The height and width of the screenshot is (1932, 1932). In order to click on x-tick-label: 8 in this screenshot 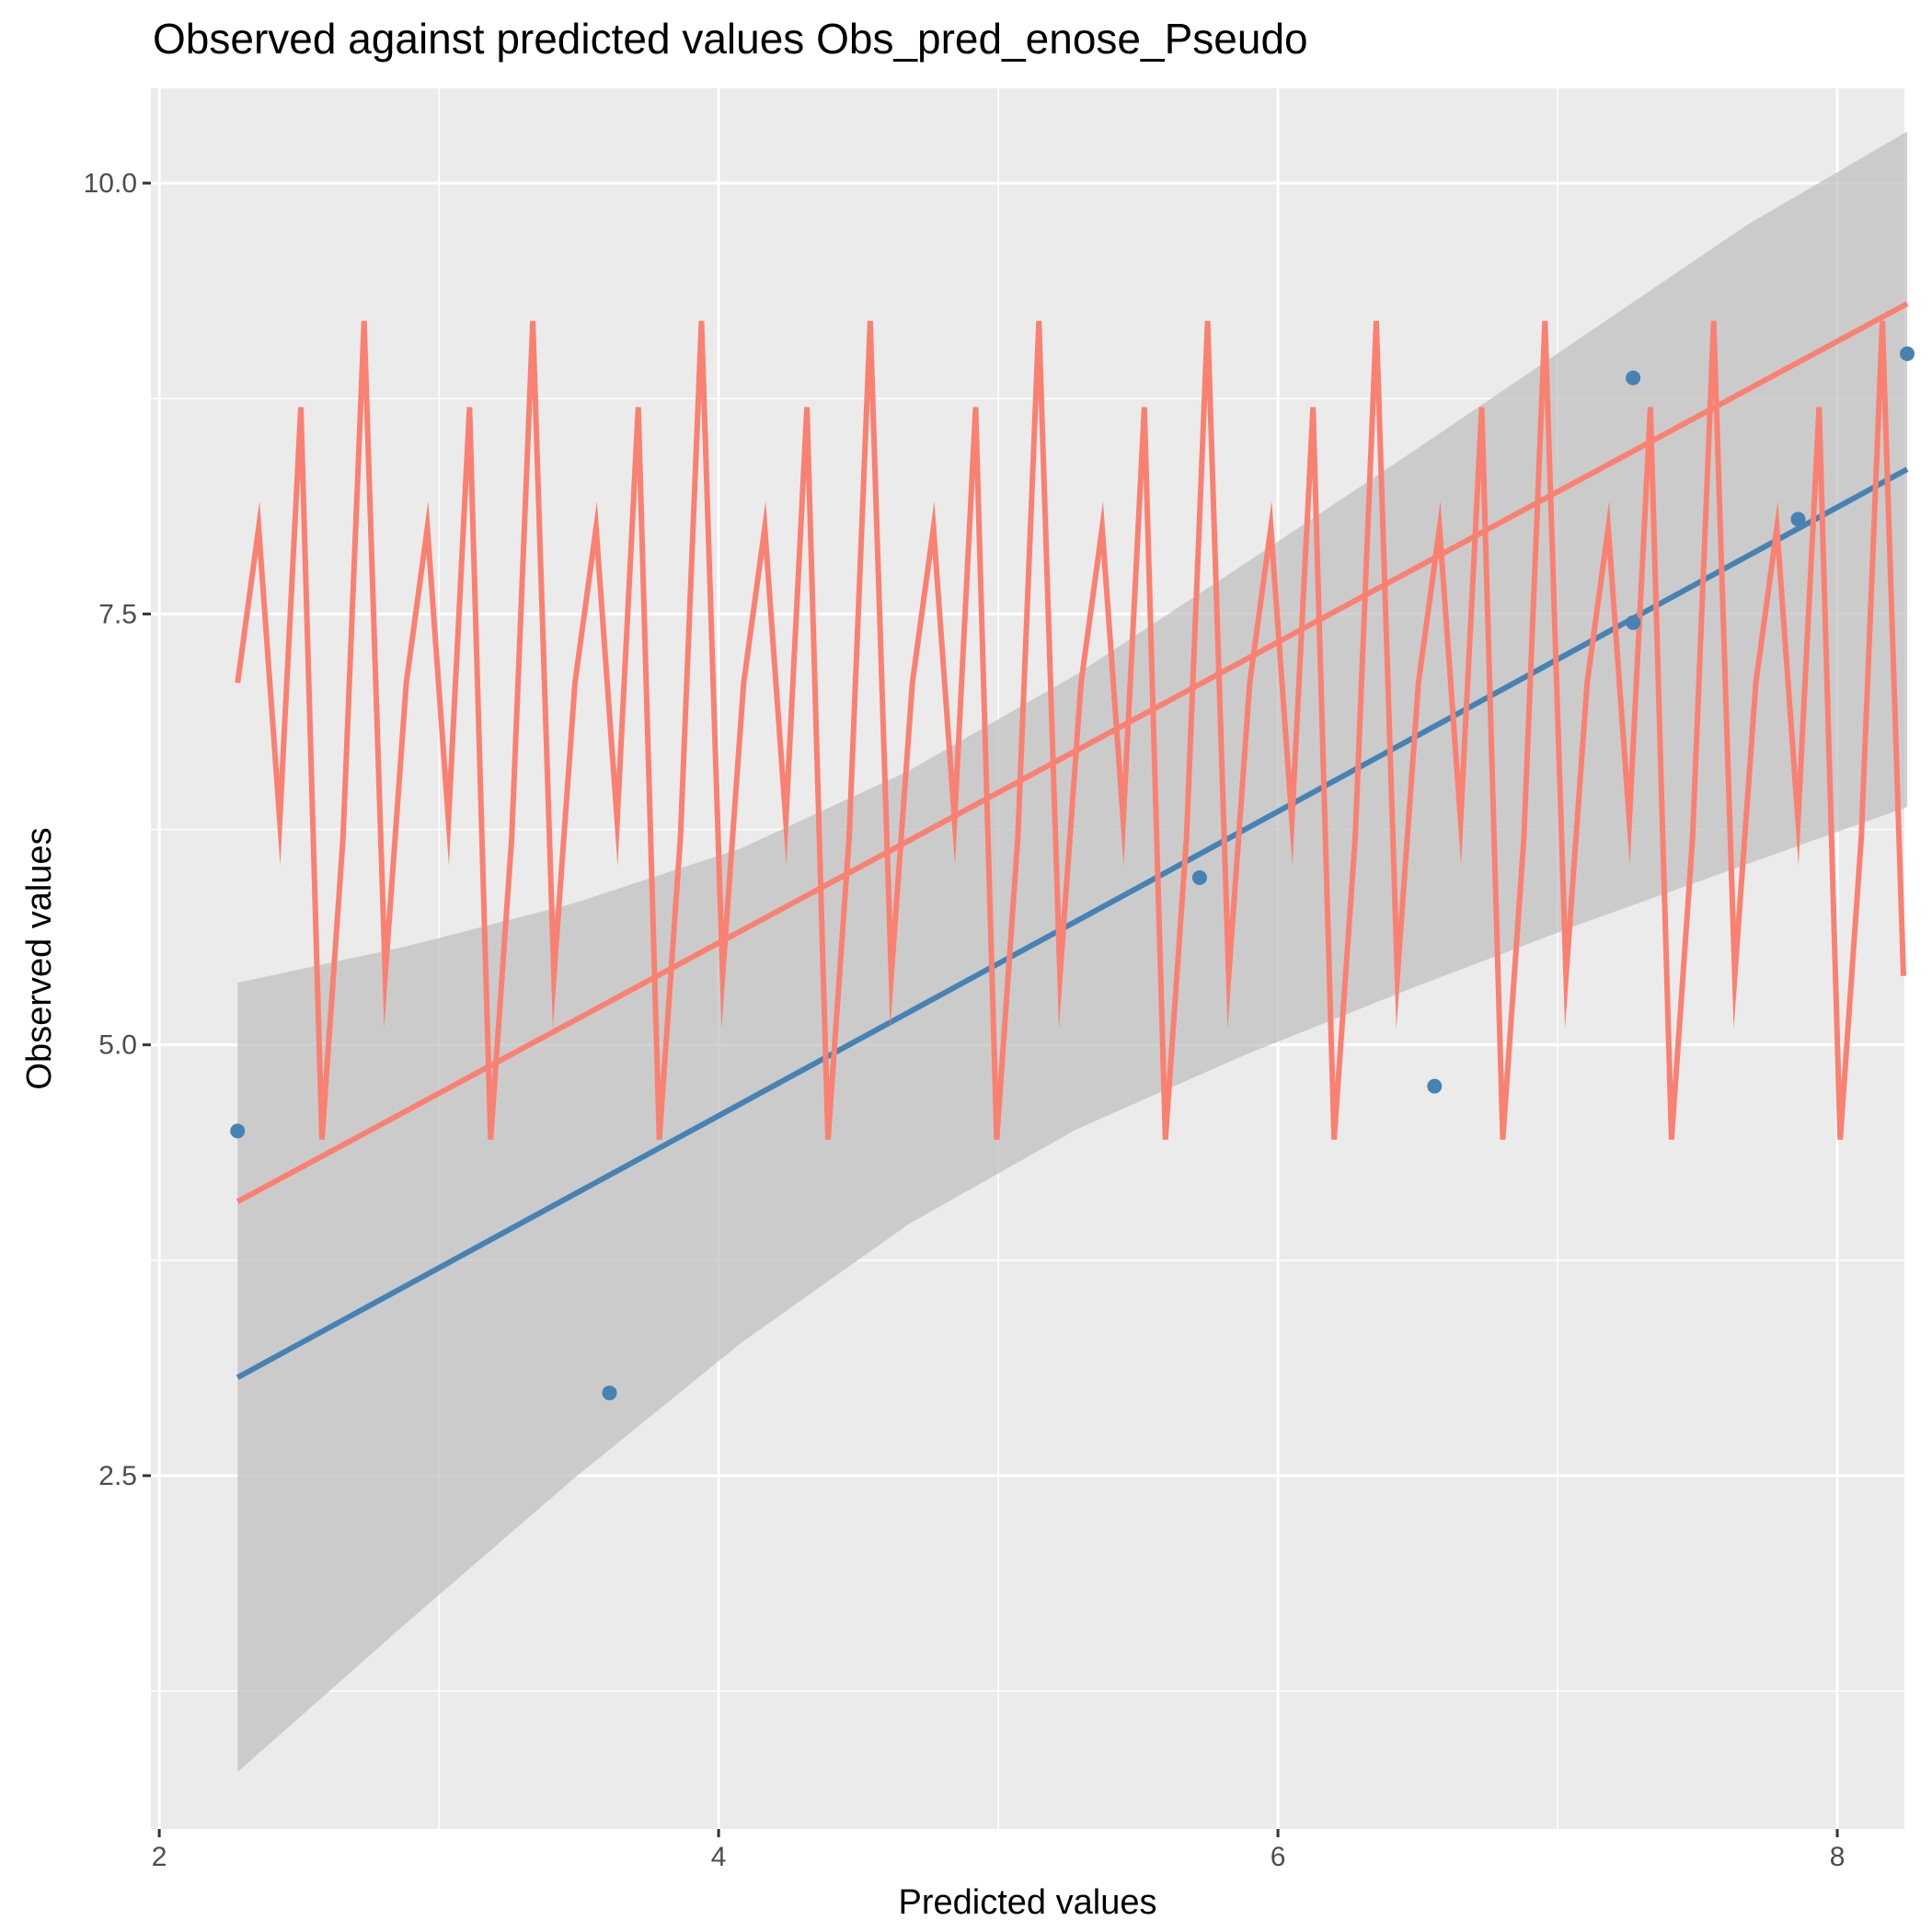, I will do `click(1838, 1857)`.